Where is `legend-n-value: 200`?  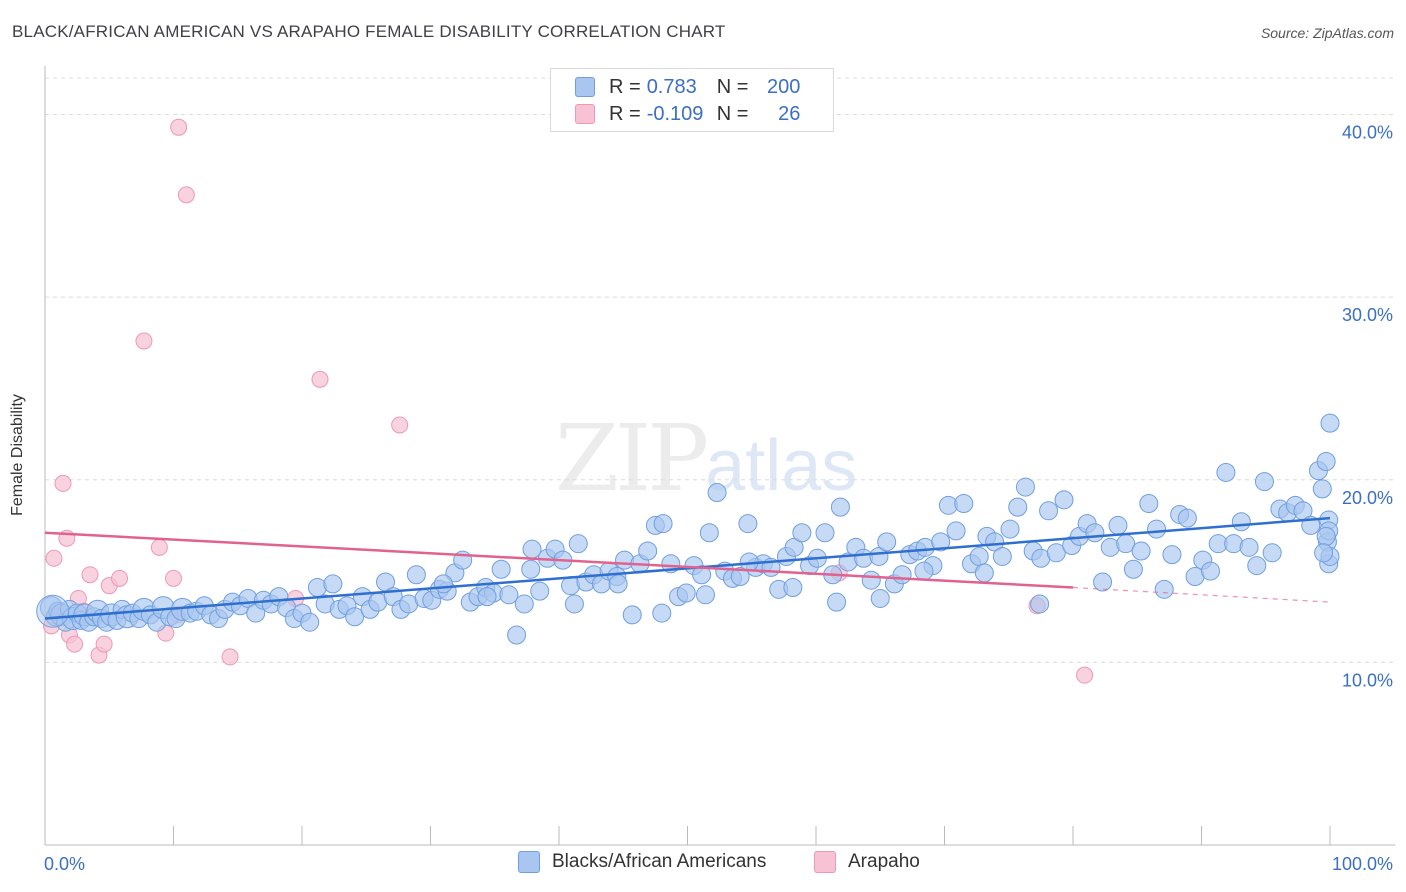 legend-n-value: 200 is located at coordinates (784, 86).